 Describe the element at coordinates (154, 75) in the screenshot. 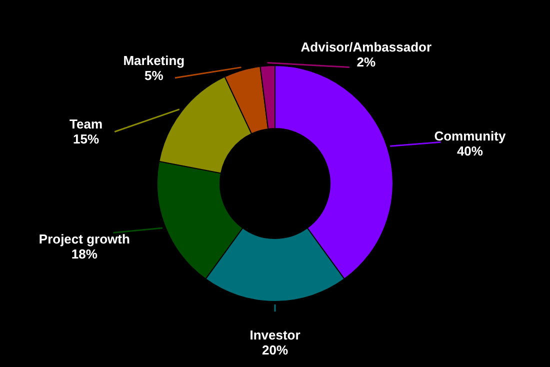

I see `data-label: 5%` at that location.